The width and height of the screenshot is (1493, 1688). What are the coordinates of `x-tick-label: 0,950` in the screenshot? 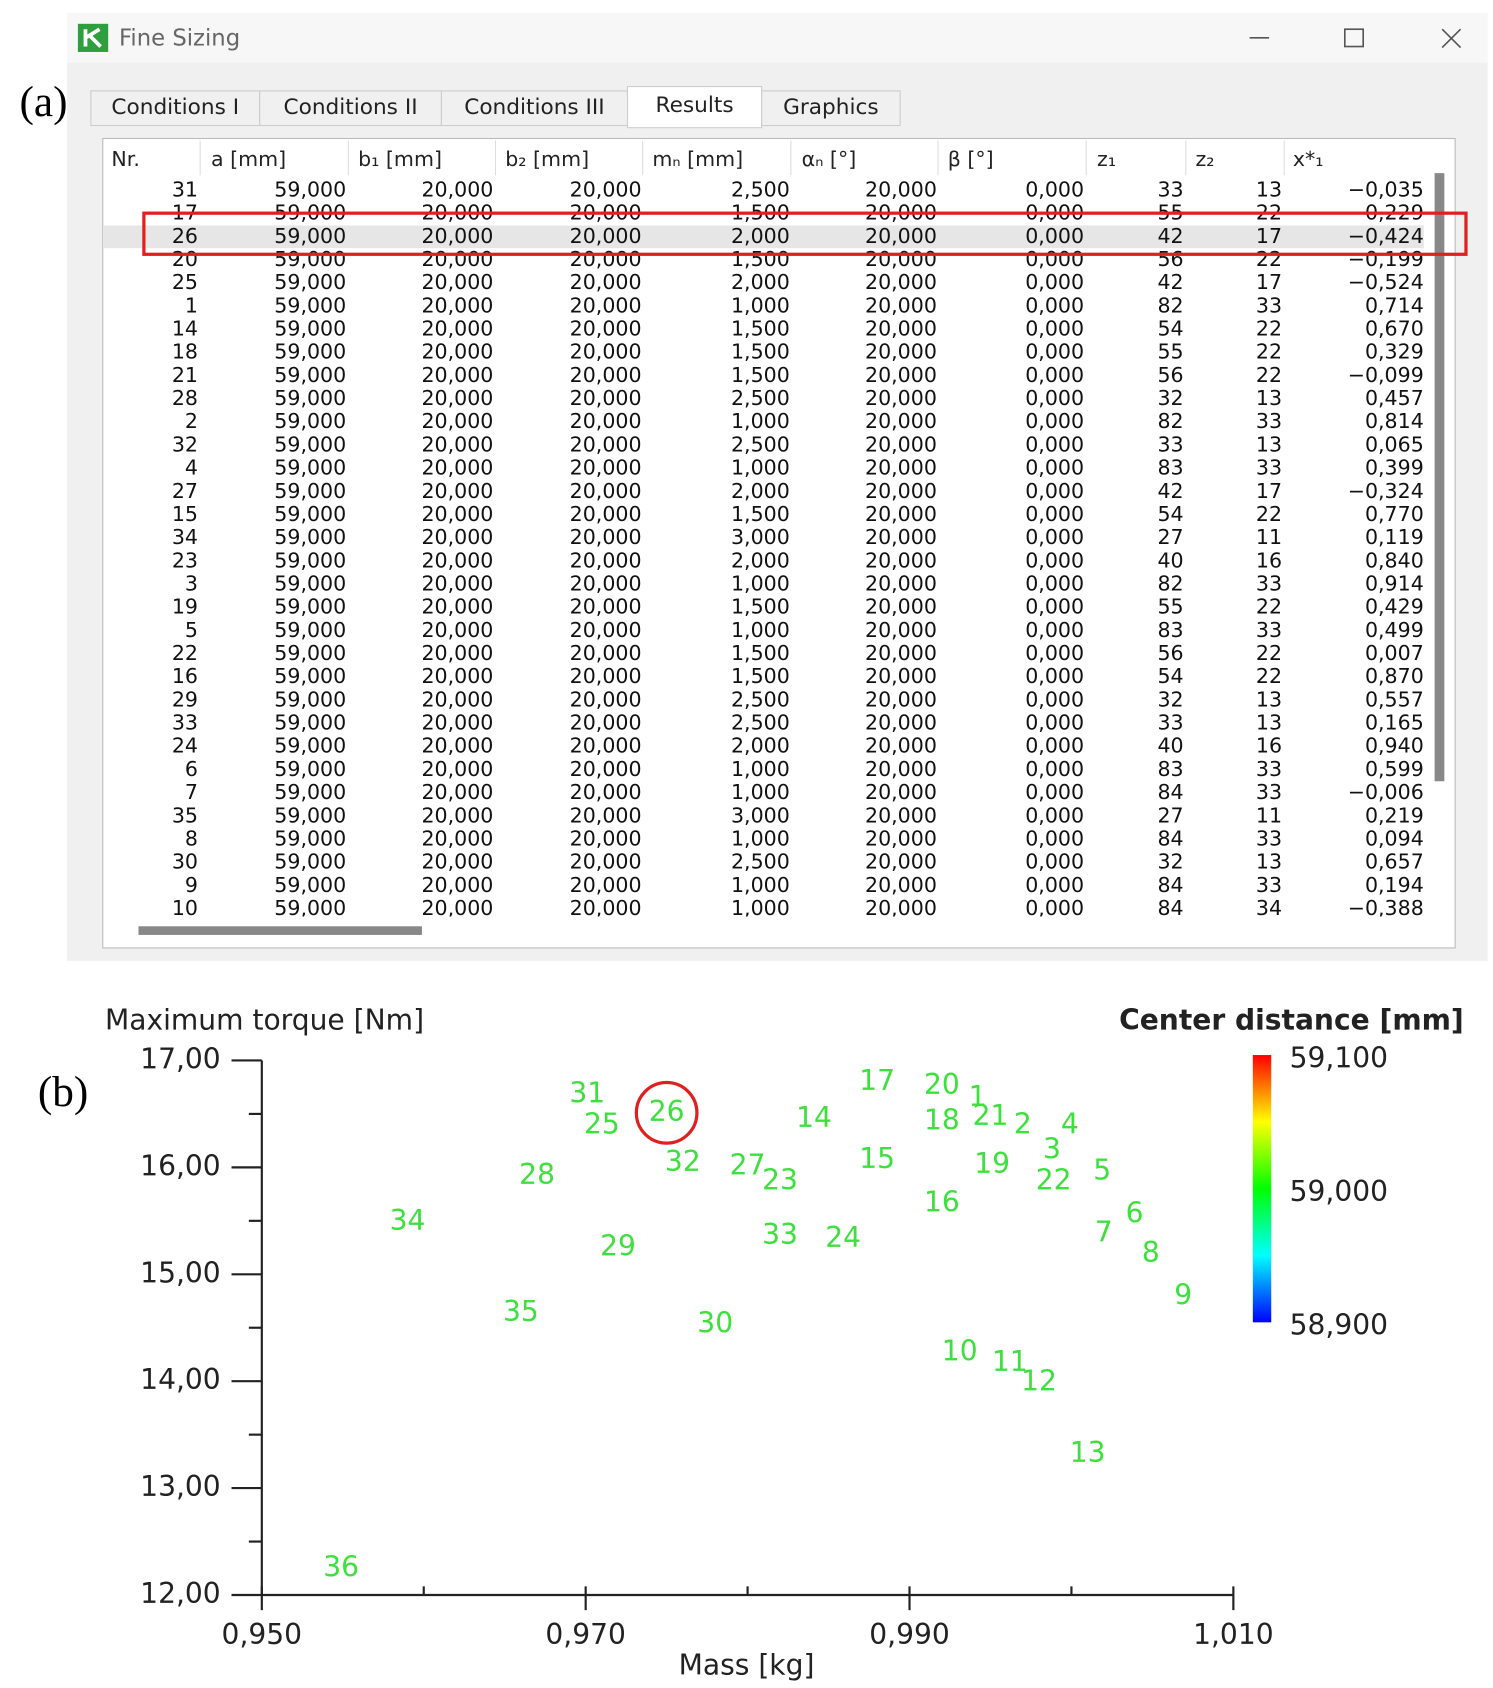 It's located at (262, 1634).